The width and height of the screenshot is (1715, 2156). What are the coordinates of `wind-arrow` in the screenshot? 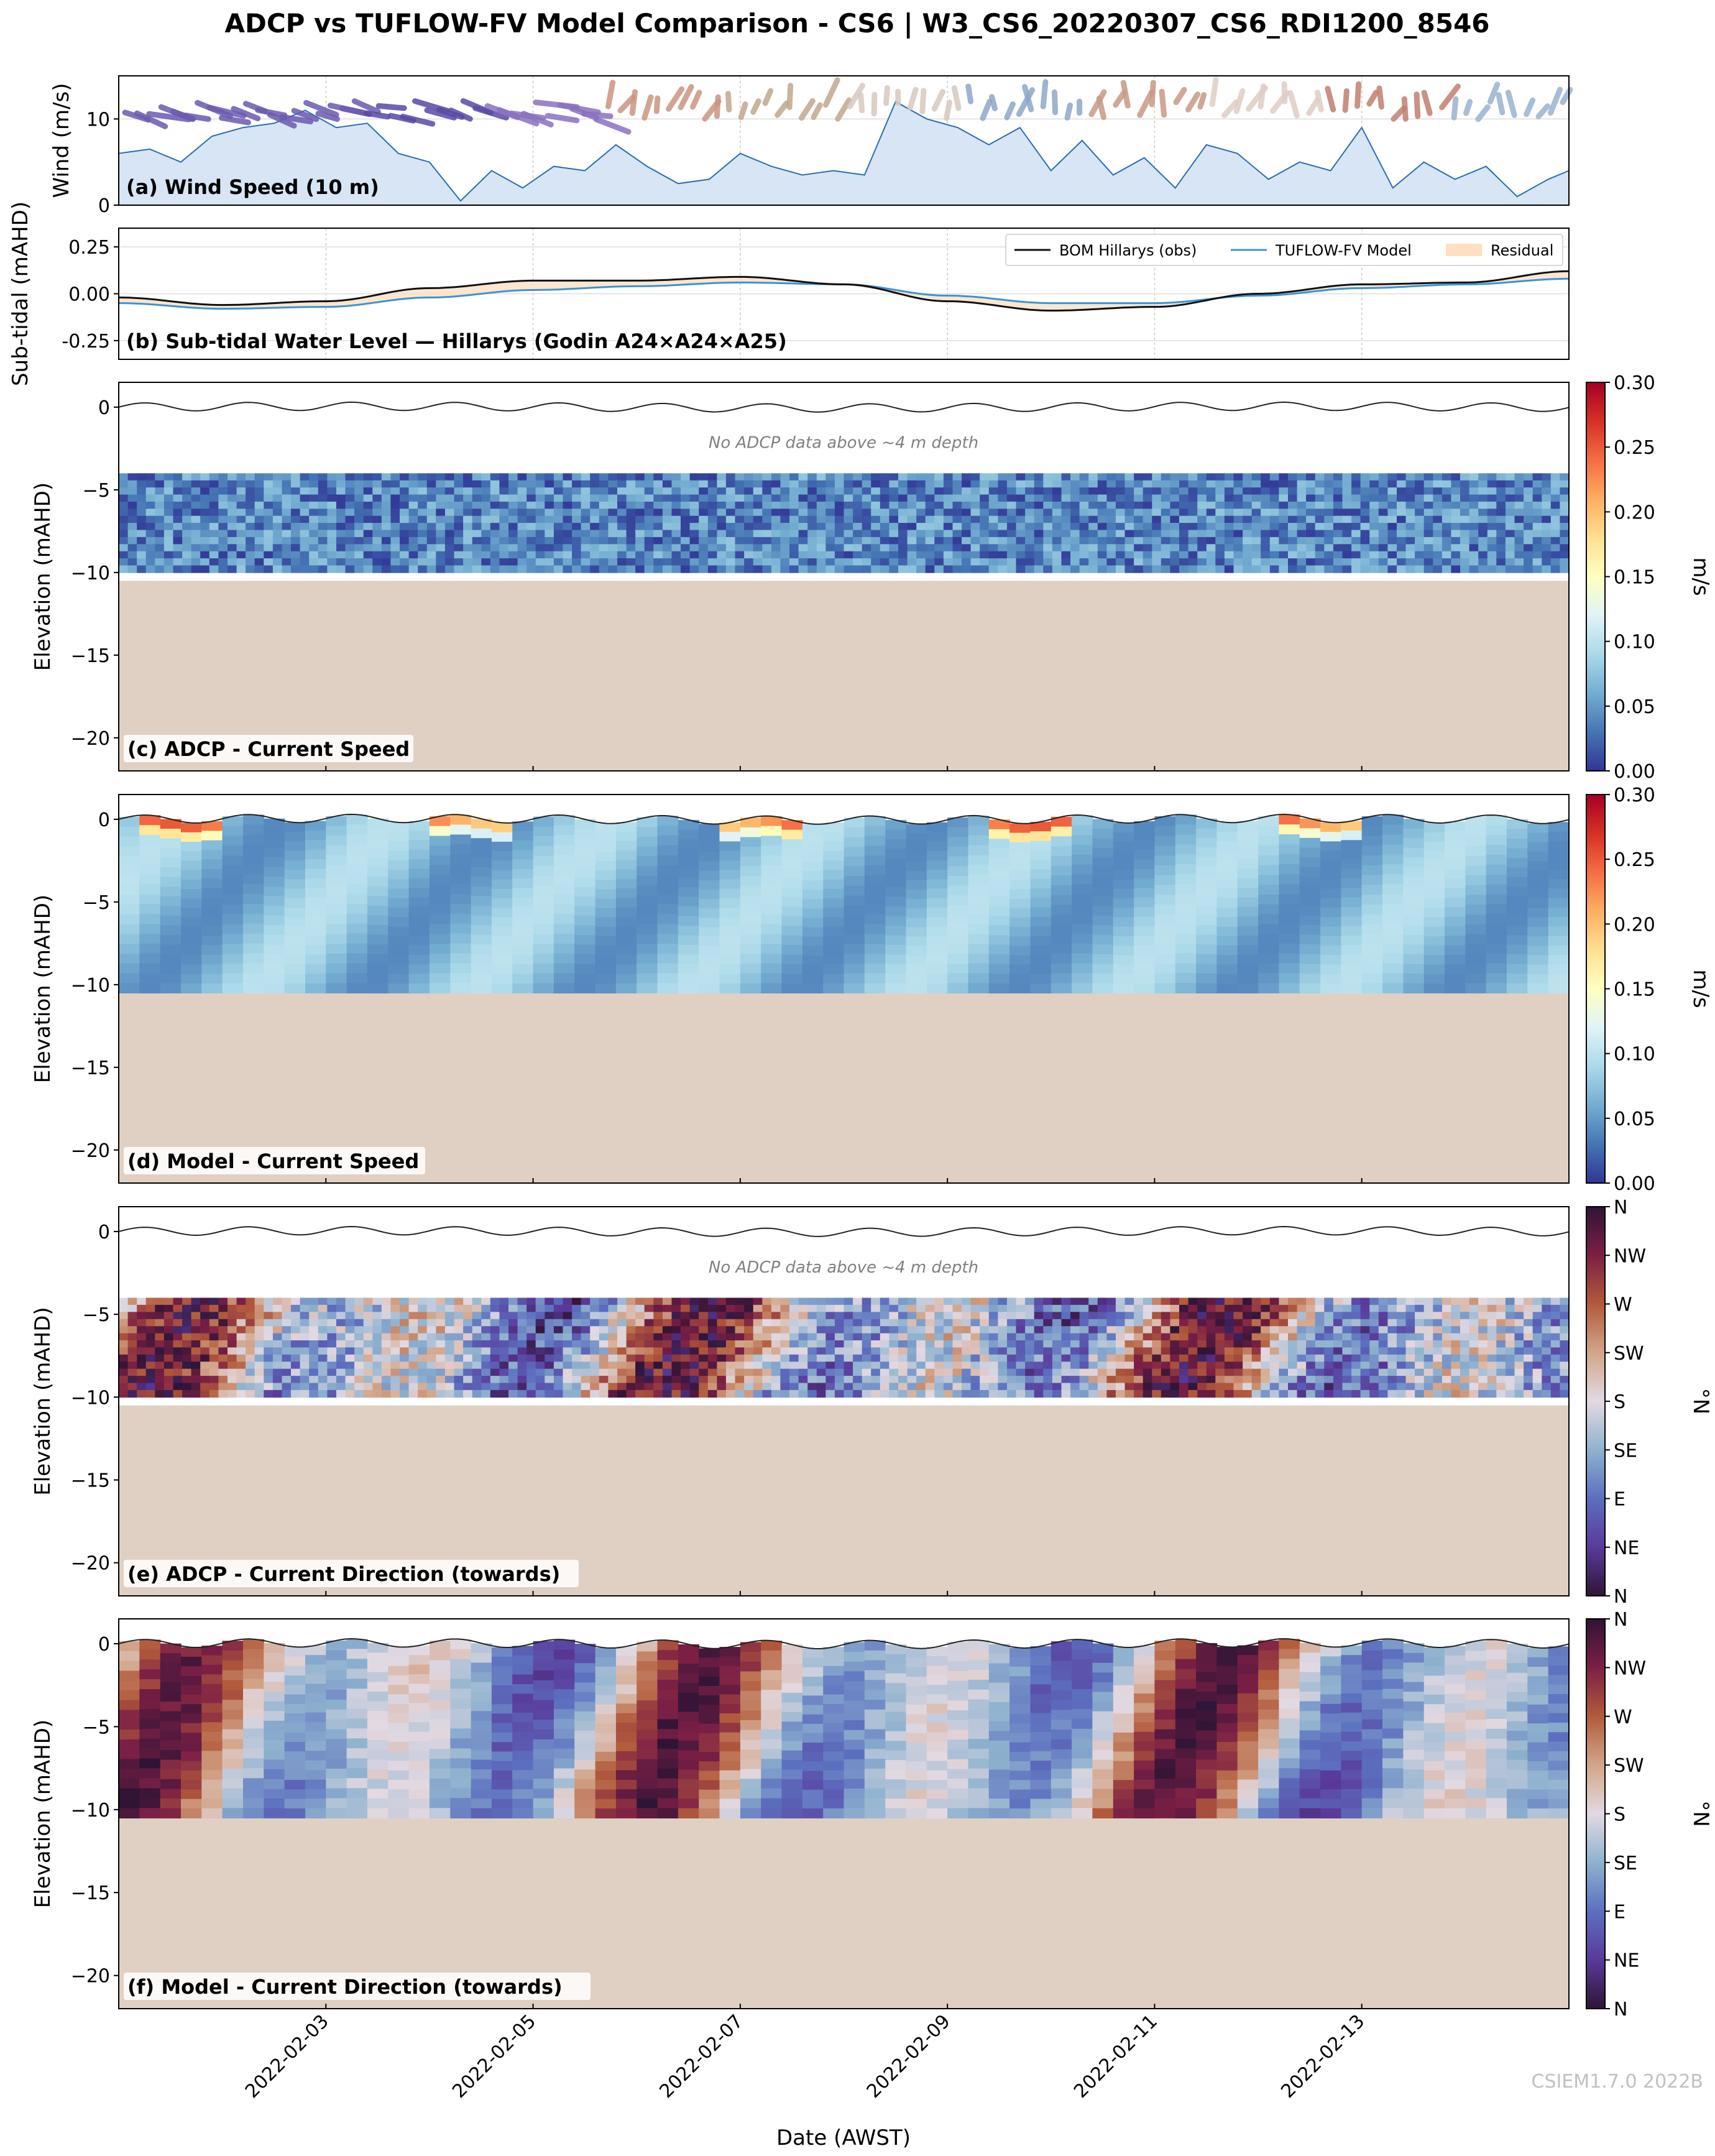 It's located at (948, 110).